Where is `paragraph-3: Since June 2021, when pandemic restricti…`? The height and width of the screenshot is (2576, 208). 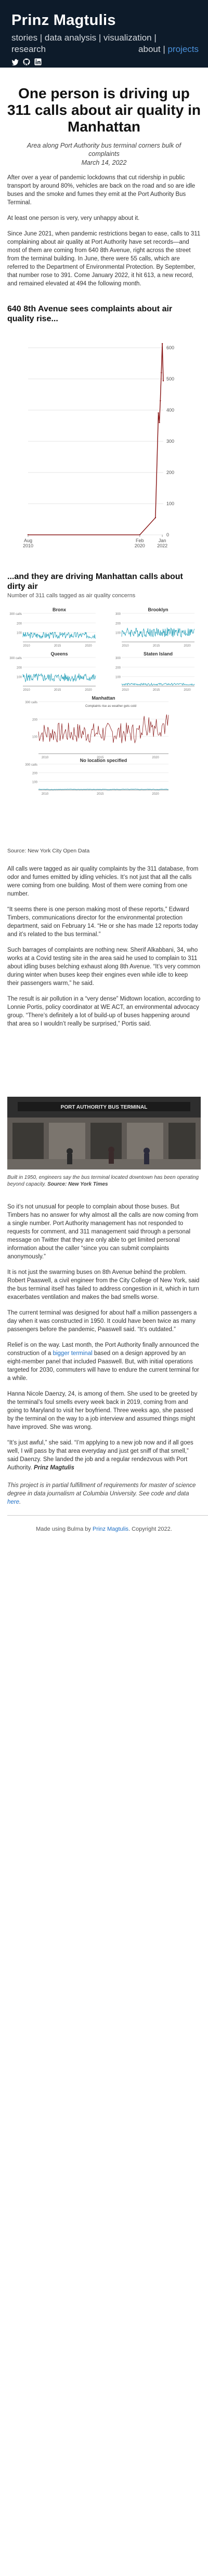 paragraph-3: Since June 2021, when pandemic restricti… is located at coordinates (104, 259).